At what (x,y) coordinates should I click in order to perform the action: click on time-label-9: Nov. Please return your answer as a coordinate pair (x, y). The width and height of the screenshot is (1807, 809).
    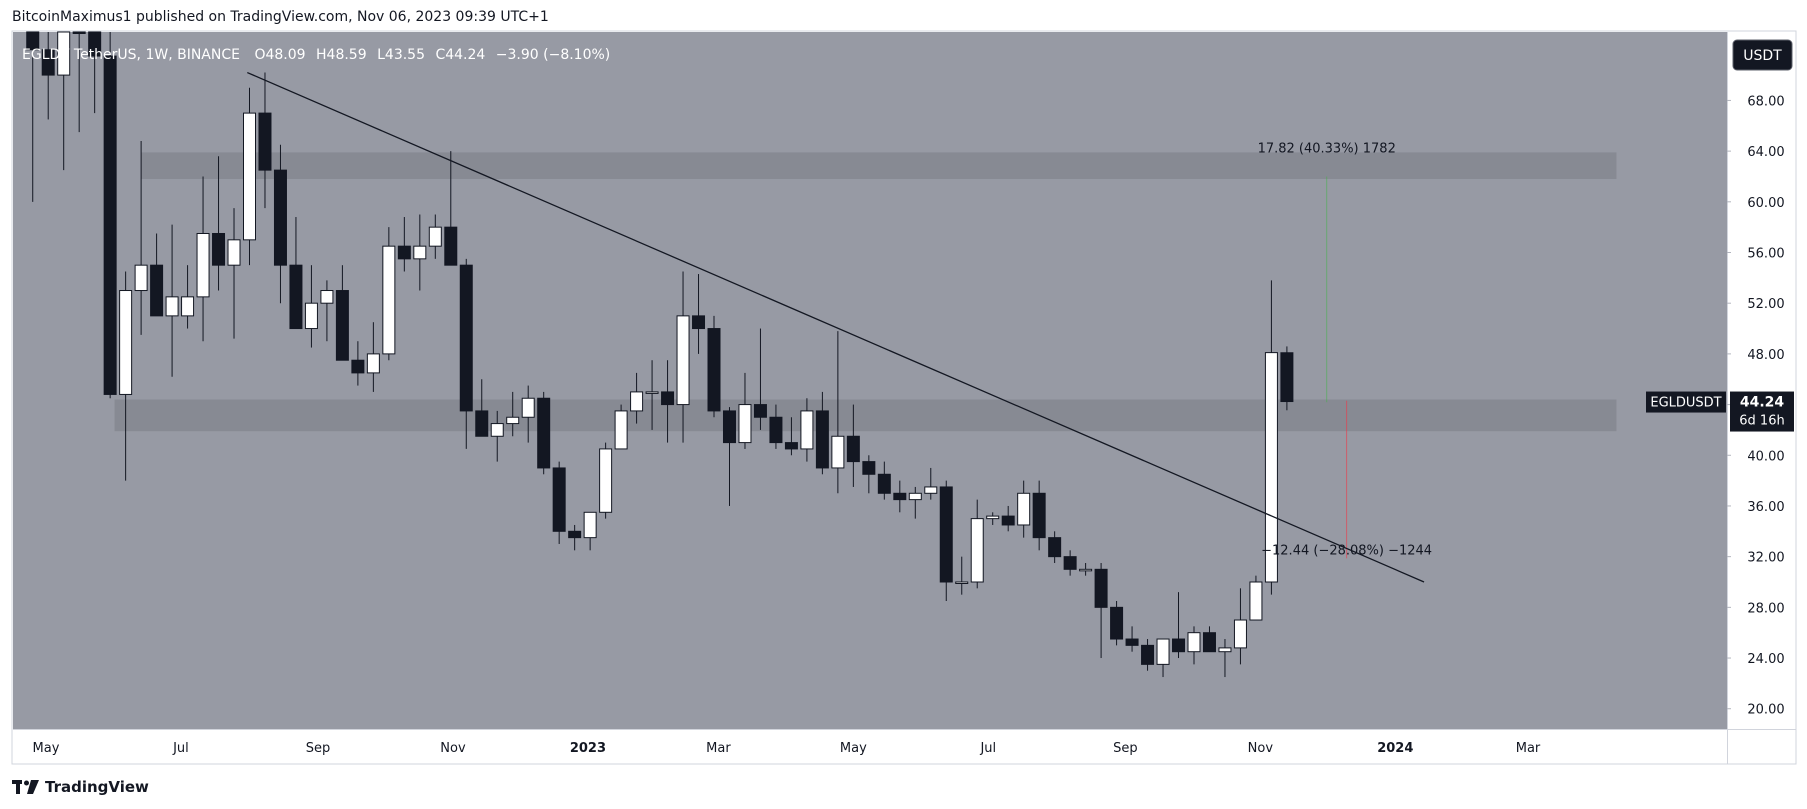
    Looking at the image, I should click on (1261, 748).